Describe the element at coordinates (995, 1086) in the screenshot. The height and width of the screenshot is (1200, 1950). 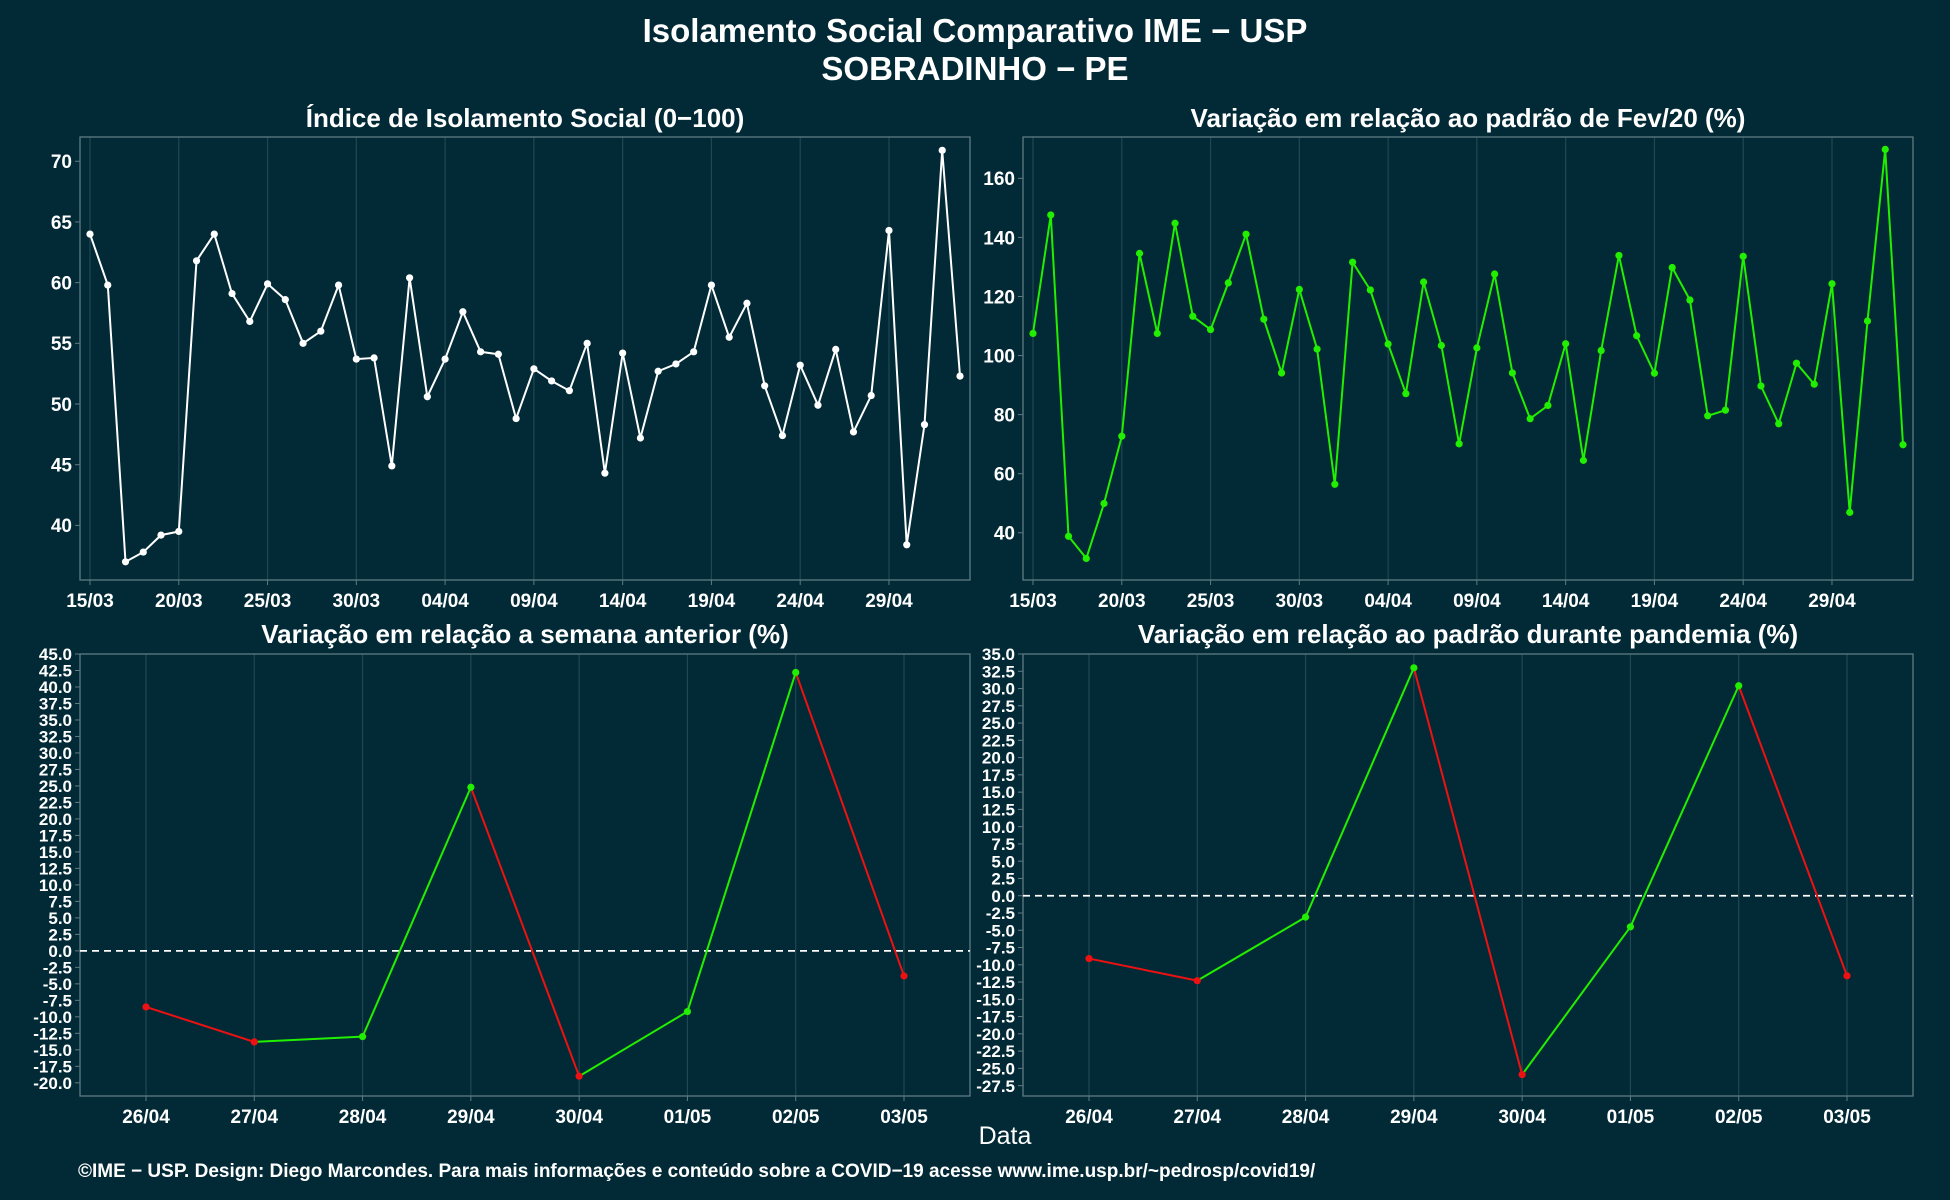
I see `y-tick-label: -27.5` at that location.